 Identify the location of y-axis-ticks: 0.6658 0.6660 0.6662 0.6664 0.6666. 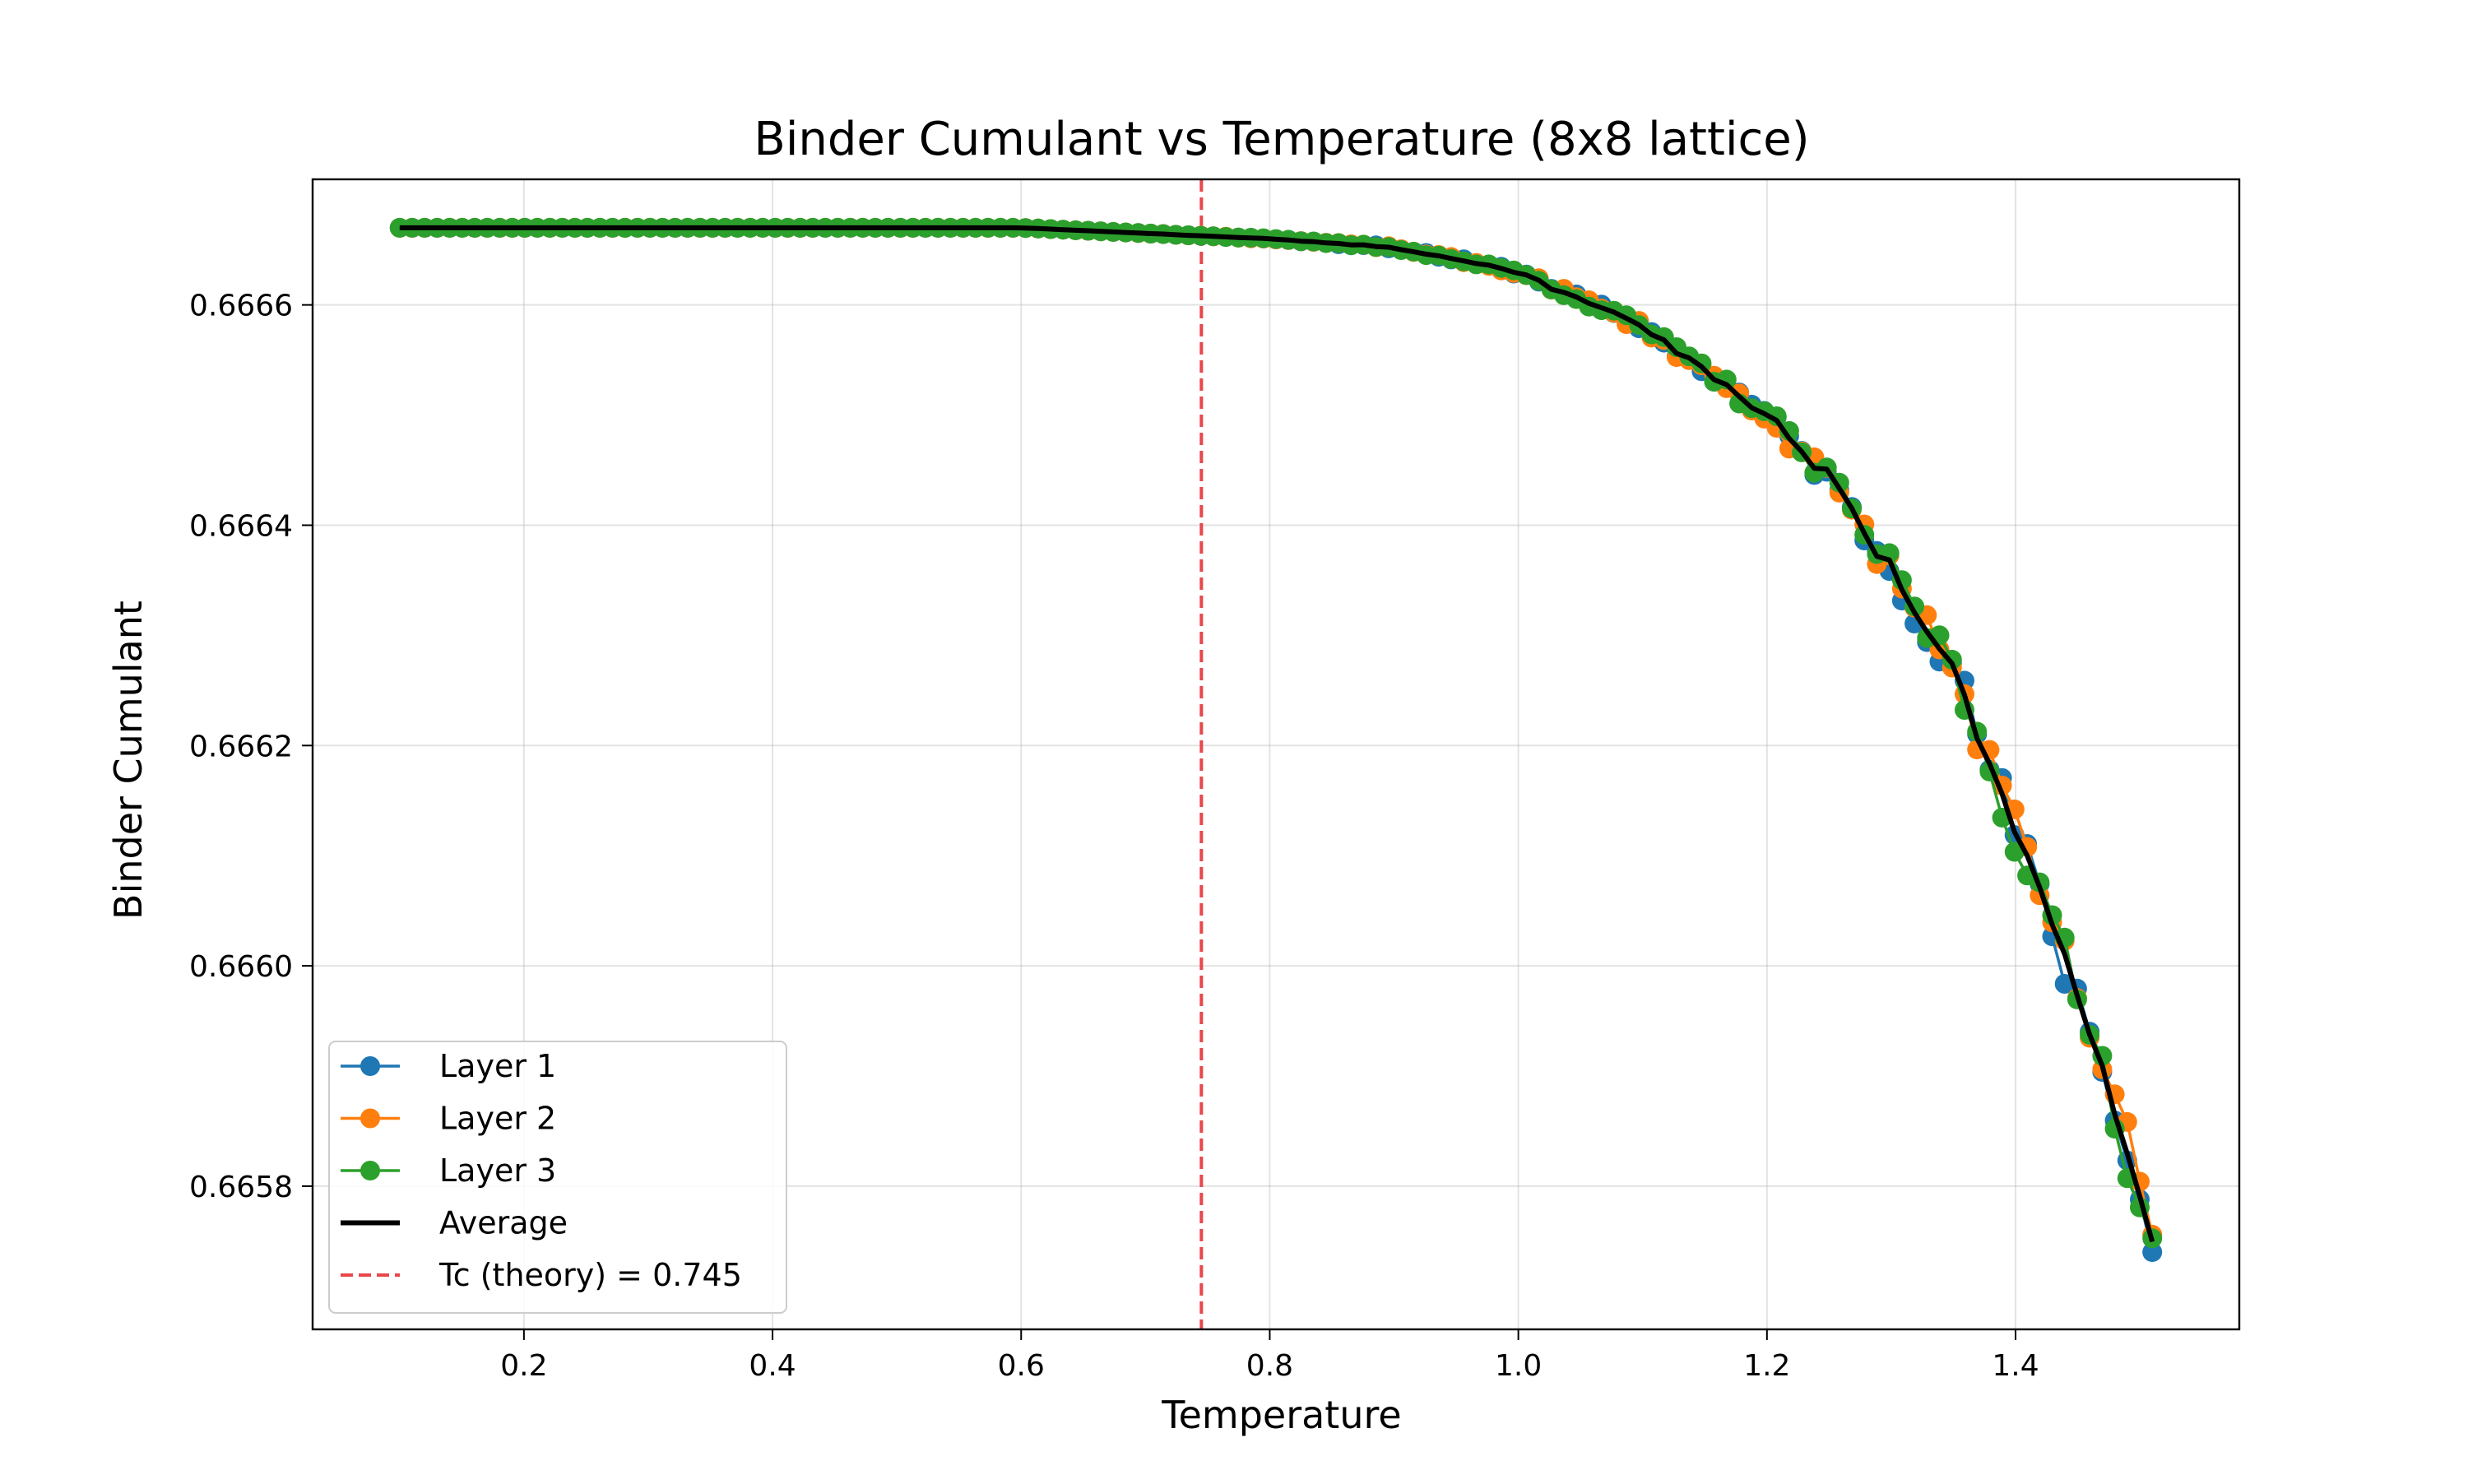
(251, 747).